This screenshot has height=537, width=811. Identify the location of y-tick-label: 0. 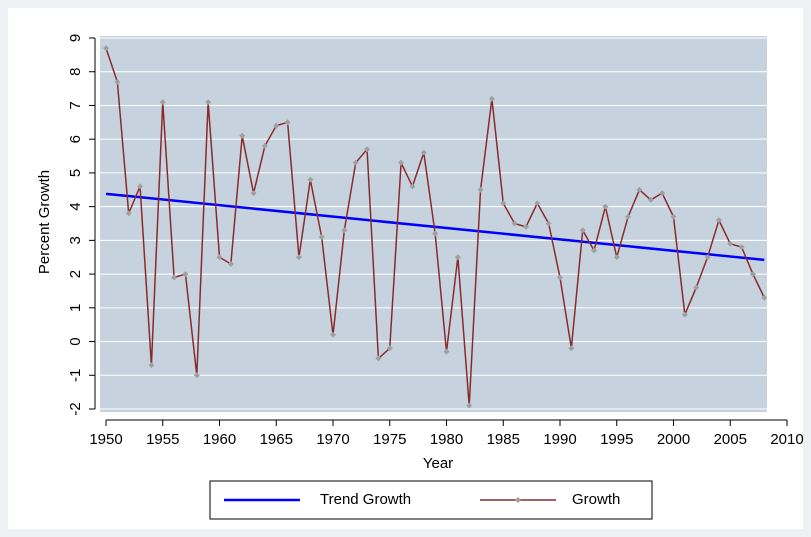
(75, 341).